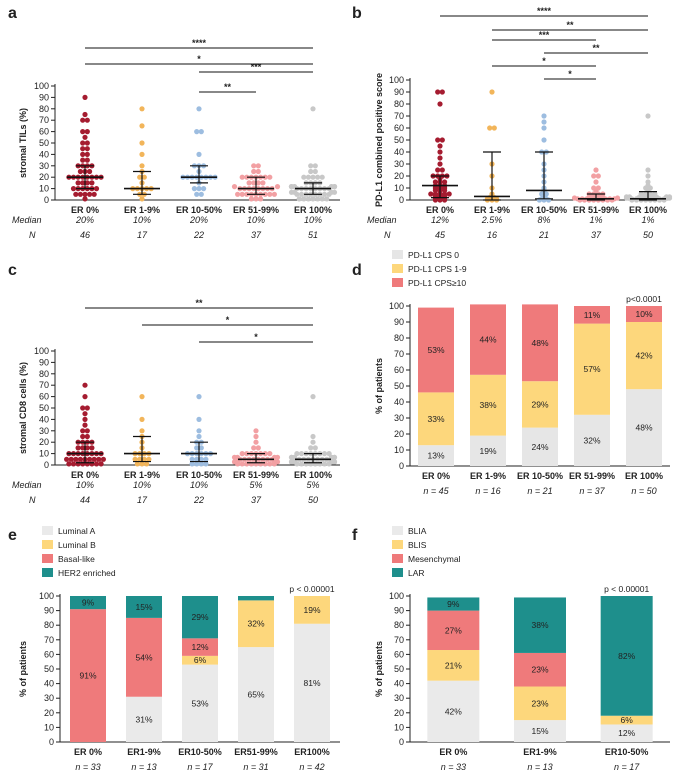 The width and height of the screenshot is (685, 782). I want to click on segment-label-d: 11%, so click(592, 315).